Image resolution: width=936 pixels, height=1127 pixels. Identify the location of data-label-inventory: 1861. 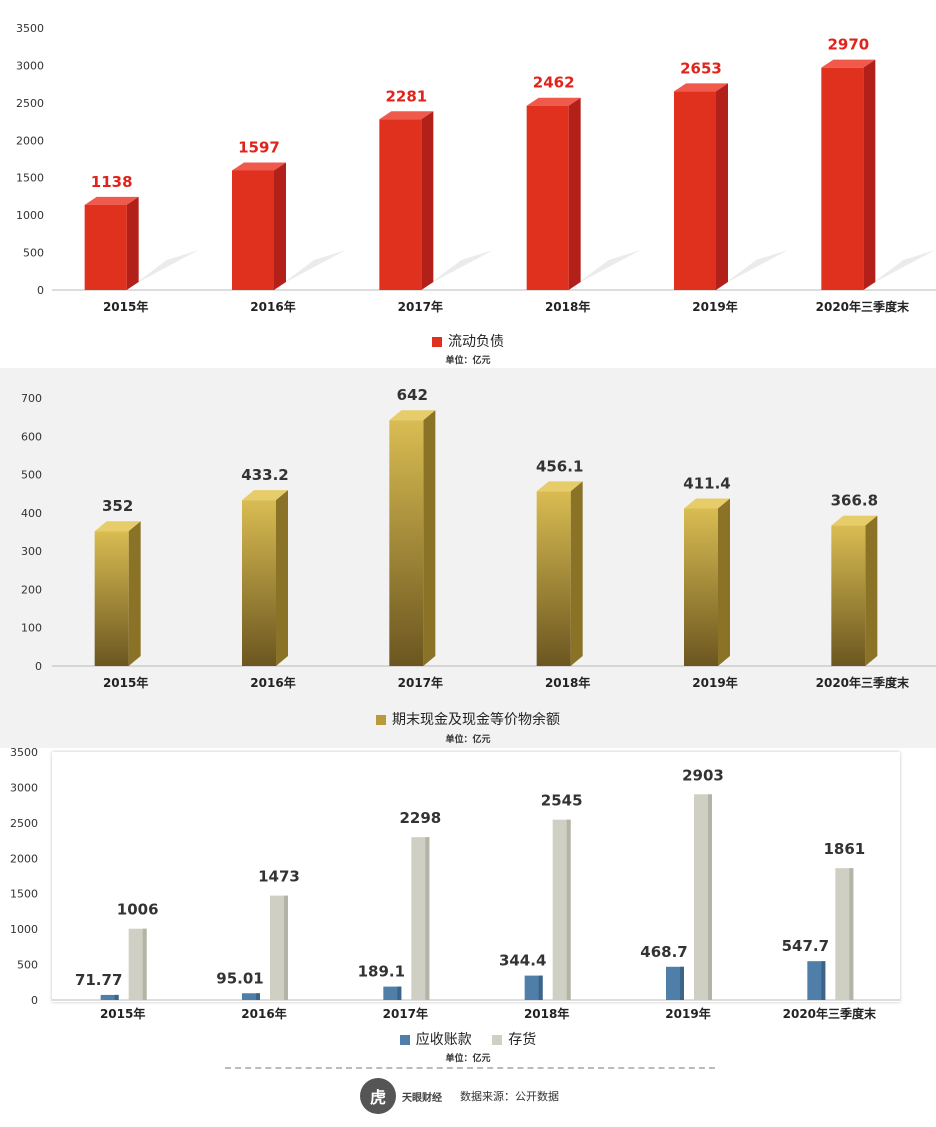
(844, 849).